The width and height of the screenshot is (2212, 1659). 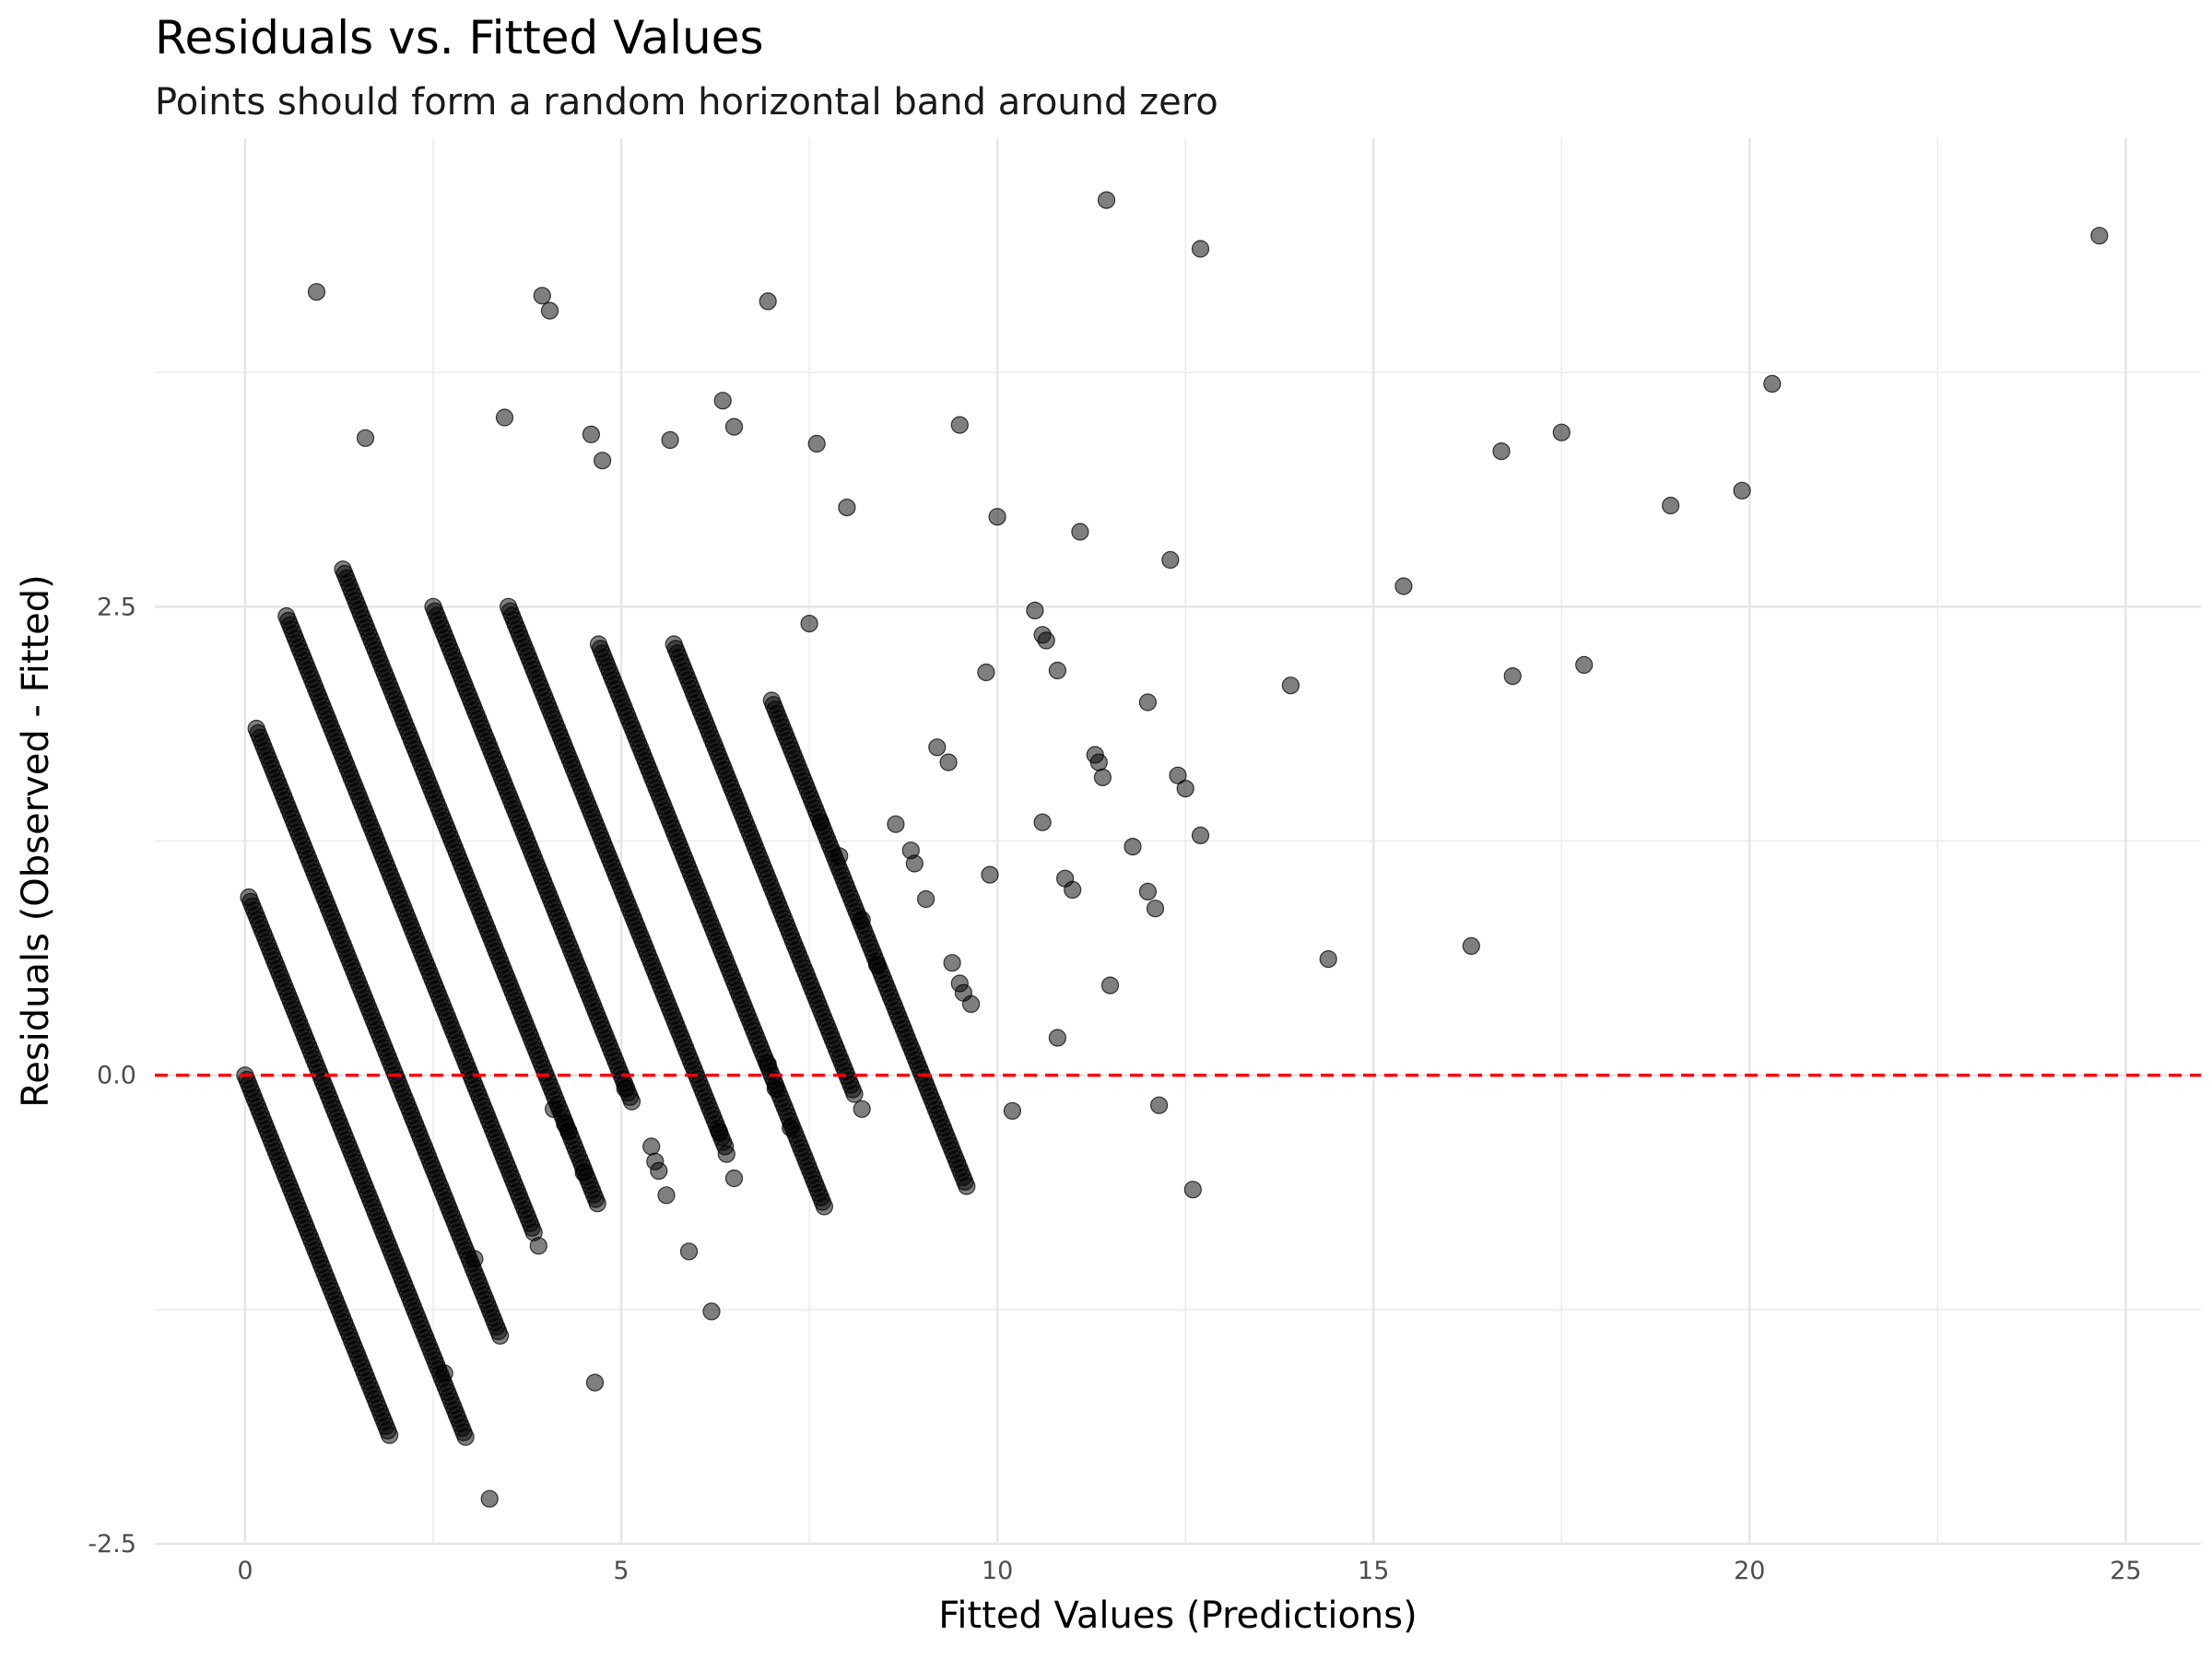 I want to click on y-tick-label: 2.5, so click(x=116, y=607).